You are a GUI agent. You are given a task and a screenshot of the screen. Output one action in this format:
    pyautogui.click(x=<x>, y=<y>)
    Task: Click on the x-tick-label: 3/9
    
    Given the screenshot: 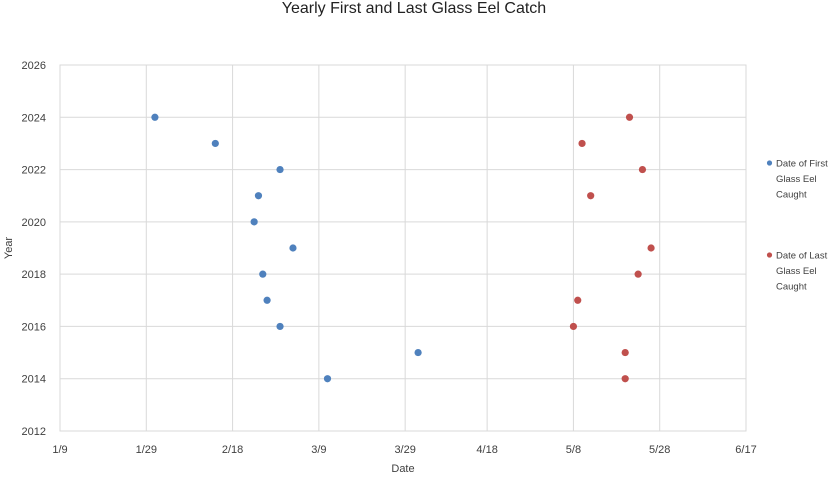 What is the action you would take?
    pyautogui.click(x=318, y=450)
    